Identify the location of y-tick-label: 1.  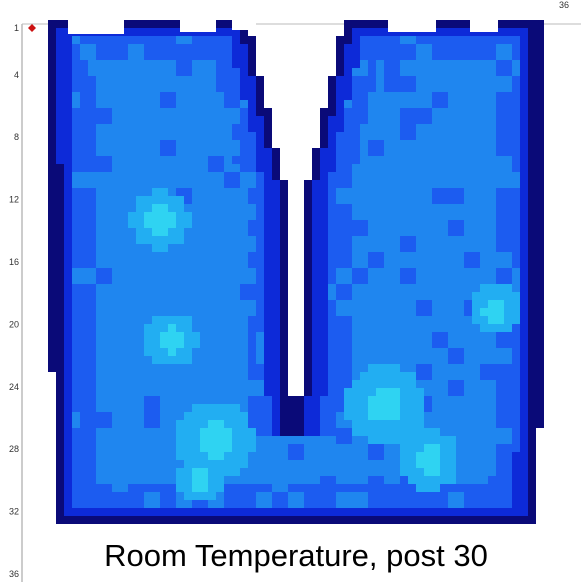
(16, 28).